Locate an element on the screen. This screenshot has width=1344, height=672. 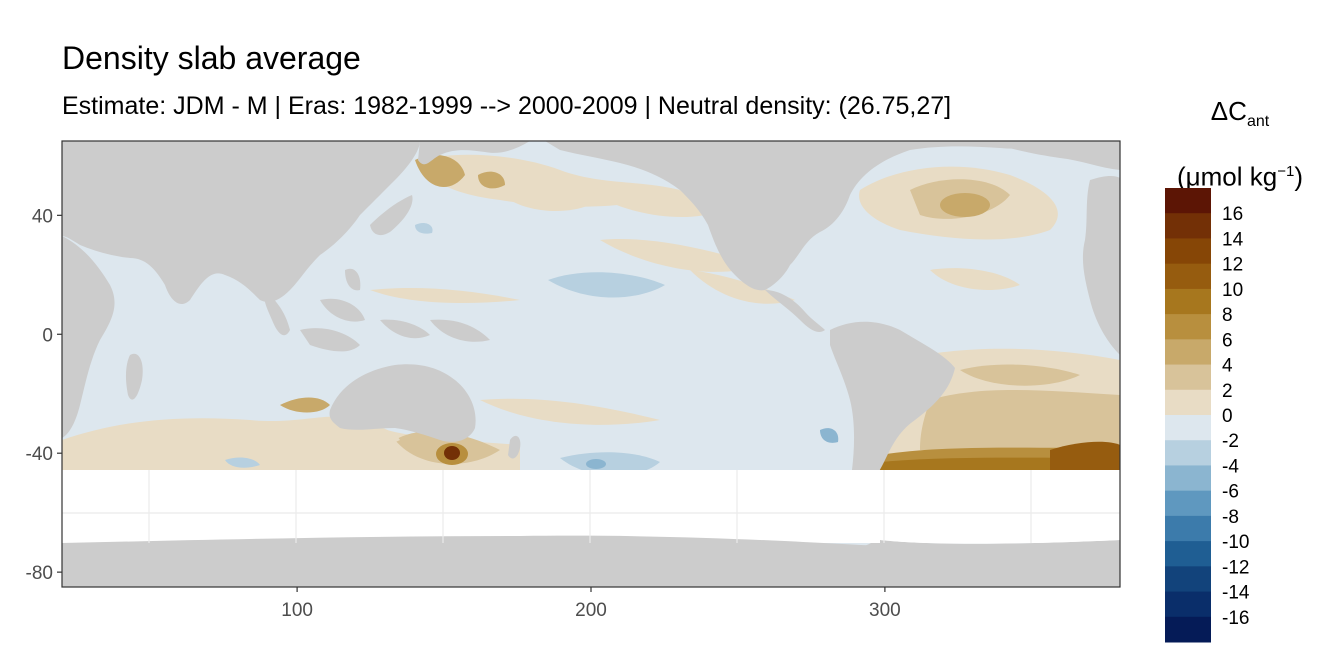
legend-label: -8 is located at coordinates (1230, 517).